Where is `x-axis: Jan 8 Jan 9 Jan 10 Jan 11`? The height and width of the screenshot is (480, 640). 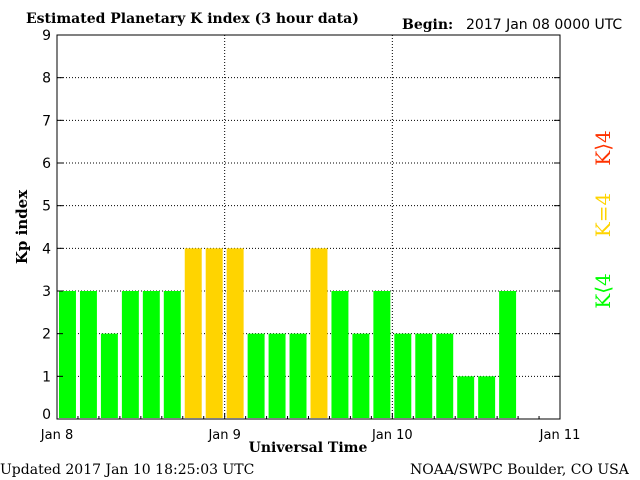
x-axis: Jan 8 Jan 9 Jan 10 Jan 11 is located at coordinates (310, 428).